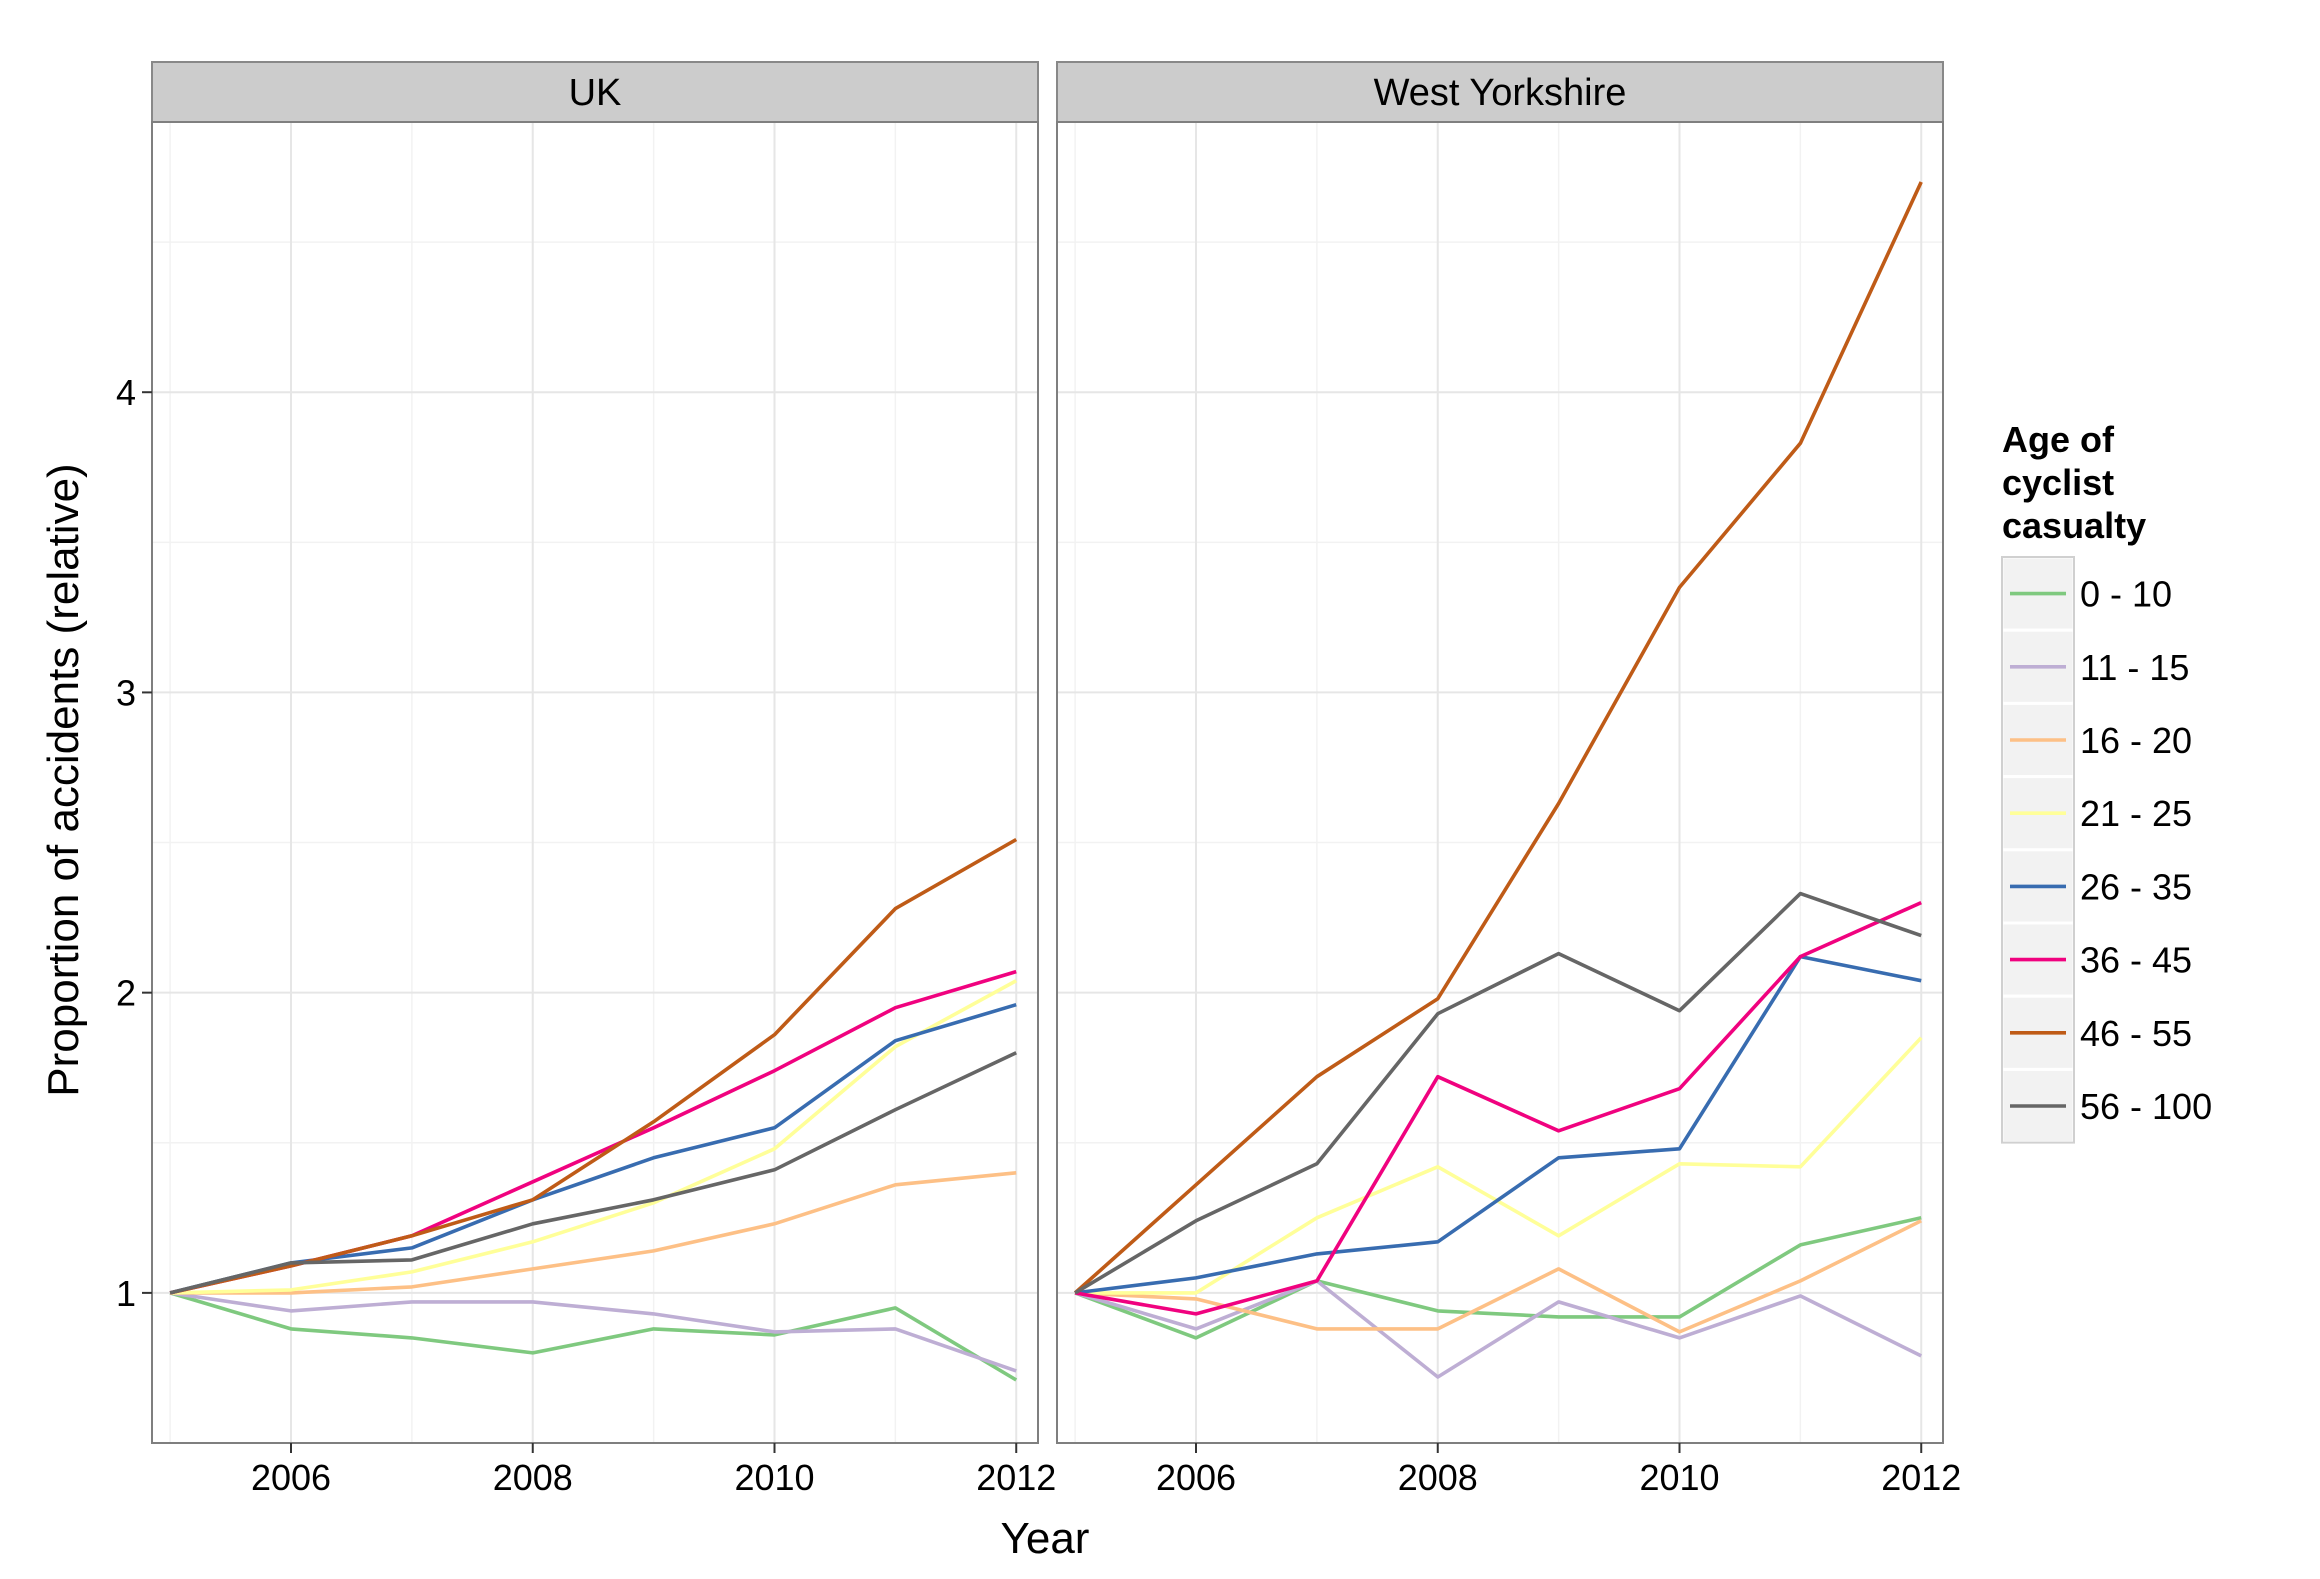 The image size is (2320, 1579). Describe the element at coordinates (126, 993) in the screenshot. I see `y-tick-label: 2` at that location.